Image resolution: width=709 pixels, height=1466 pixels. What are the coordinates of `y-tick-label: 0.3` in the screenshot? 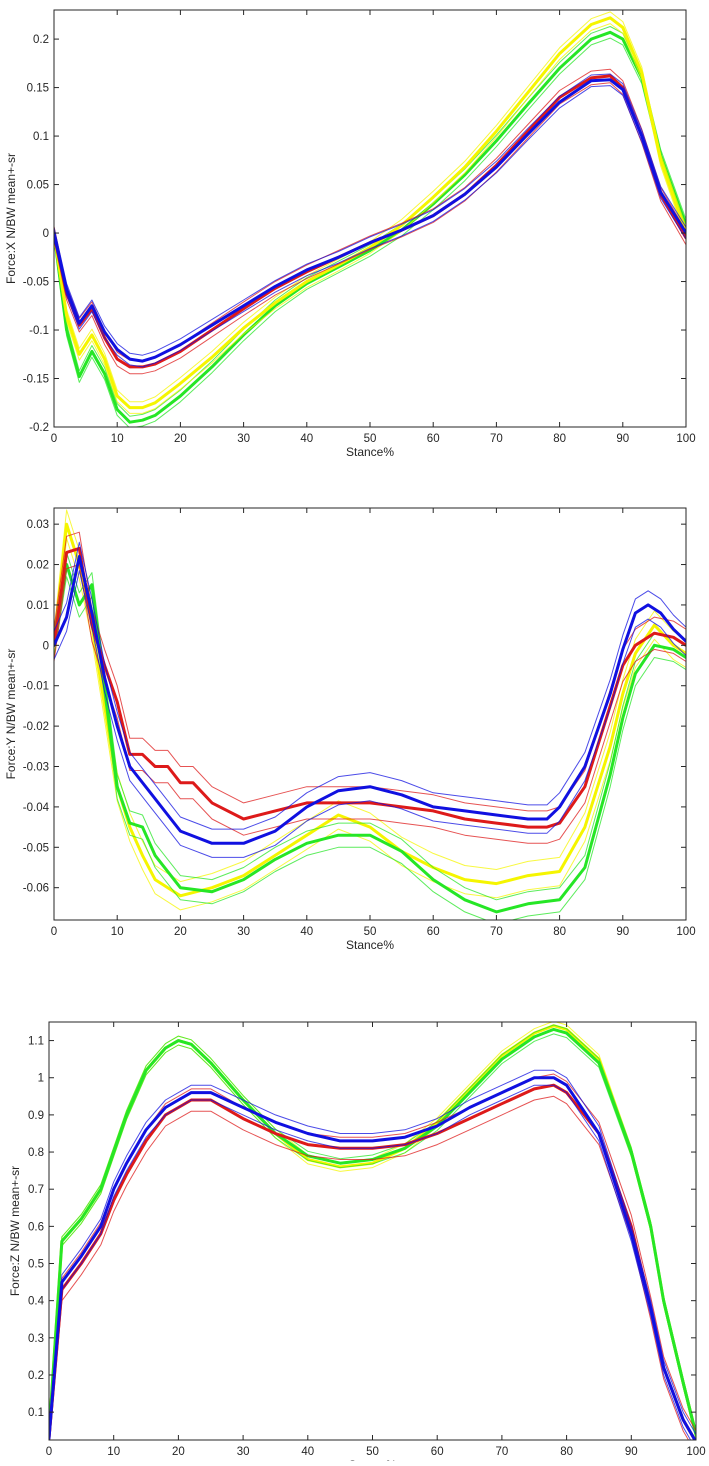 It's located at (36, 1339).